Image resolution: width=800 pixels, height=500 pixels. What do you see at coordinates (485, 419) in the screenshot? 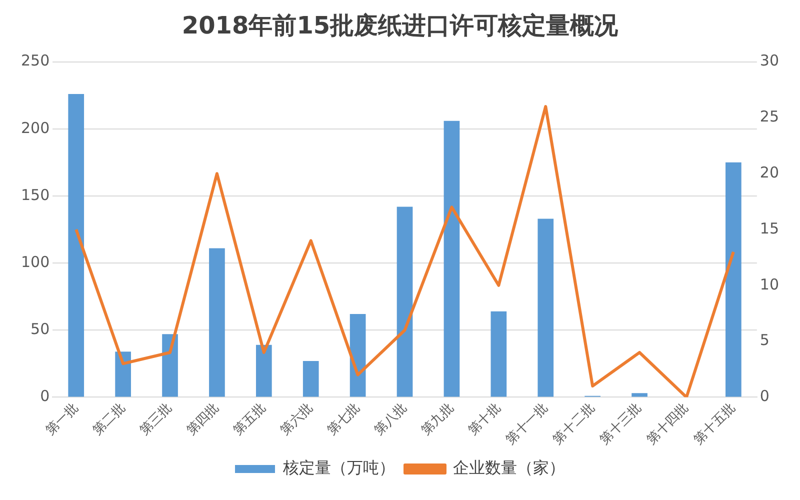
I see `x-tick-label: 第十批` at bounding box center [485, 419].